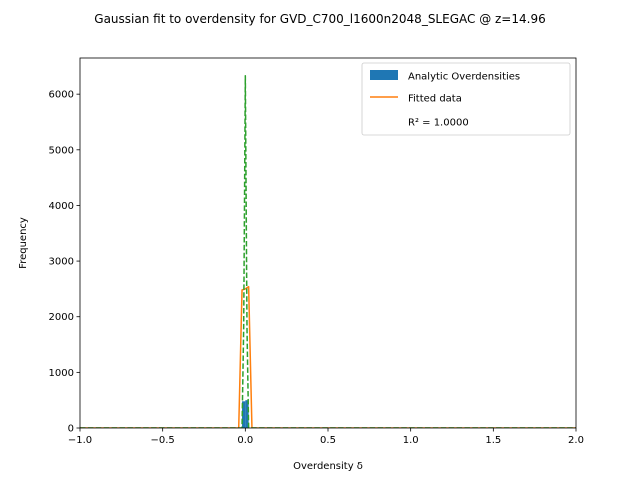  I want to click on x-tick-label: 2.0, so click(576, 440).